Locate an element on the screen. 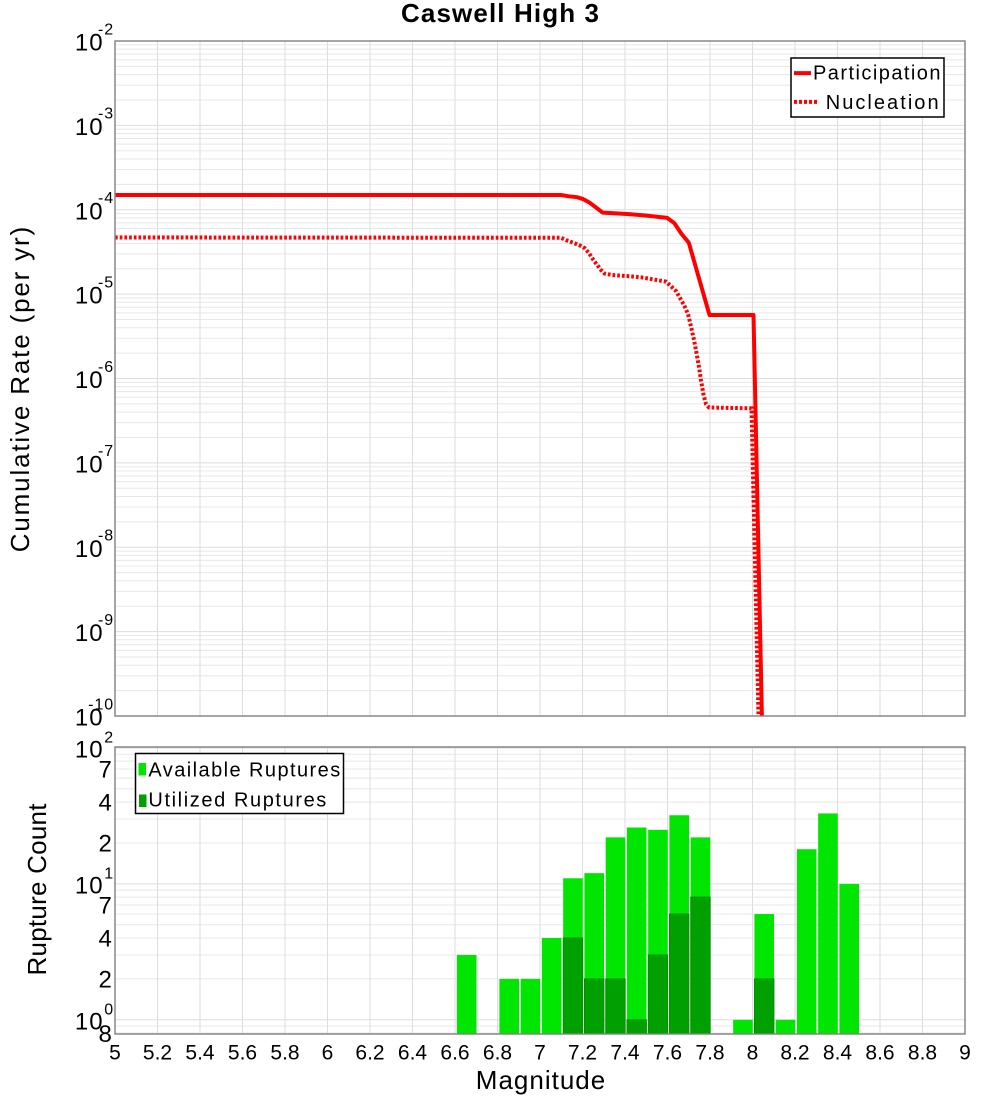  svg-text: 8.8 is located at coordinates (922, 1053).